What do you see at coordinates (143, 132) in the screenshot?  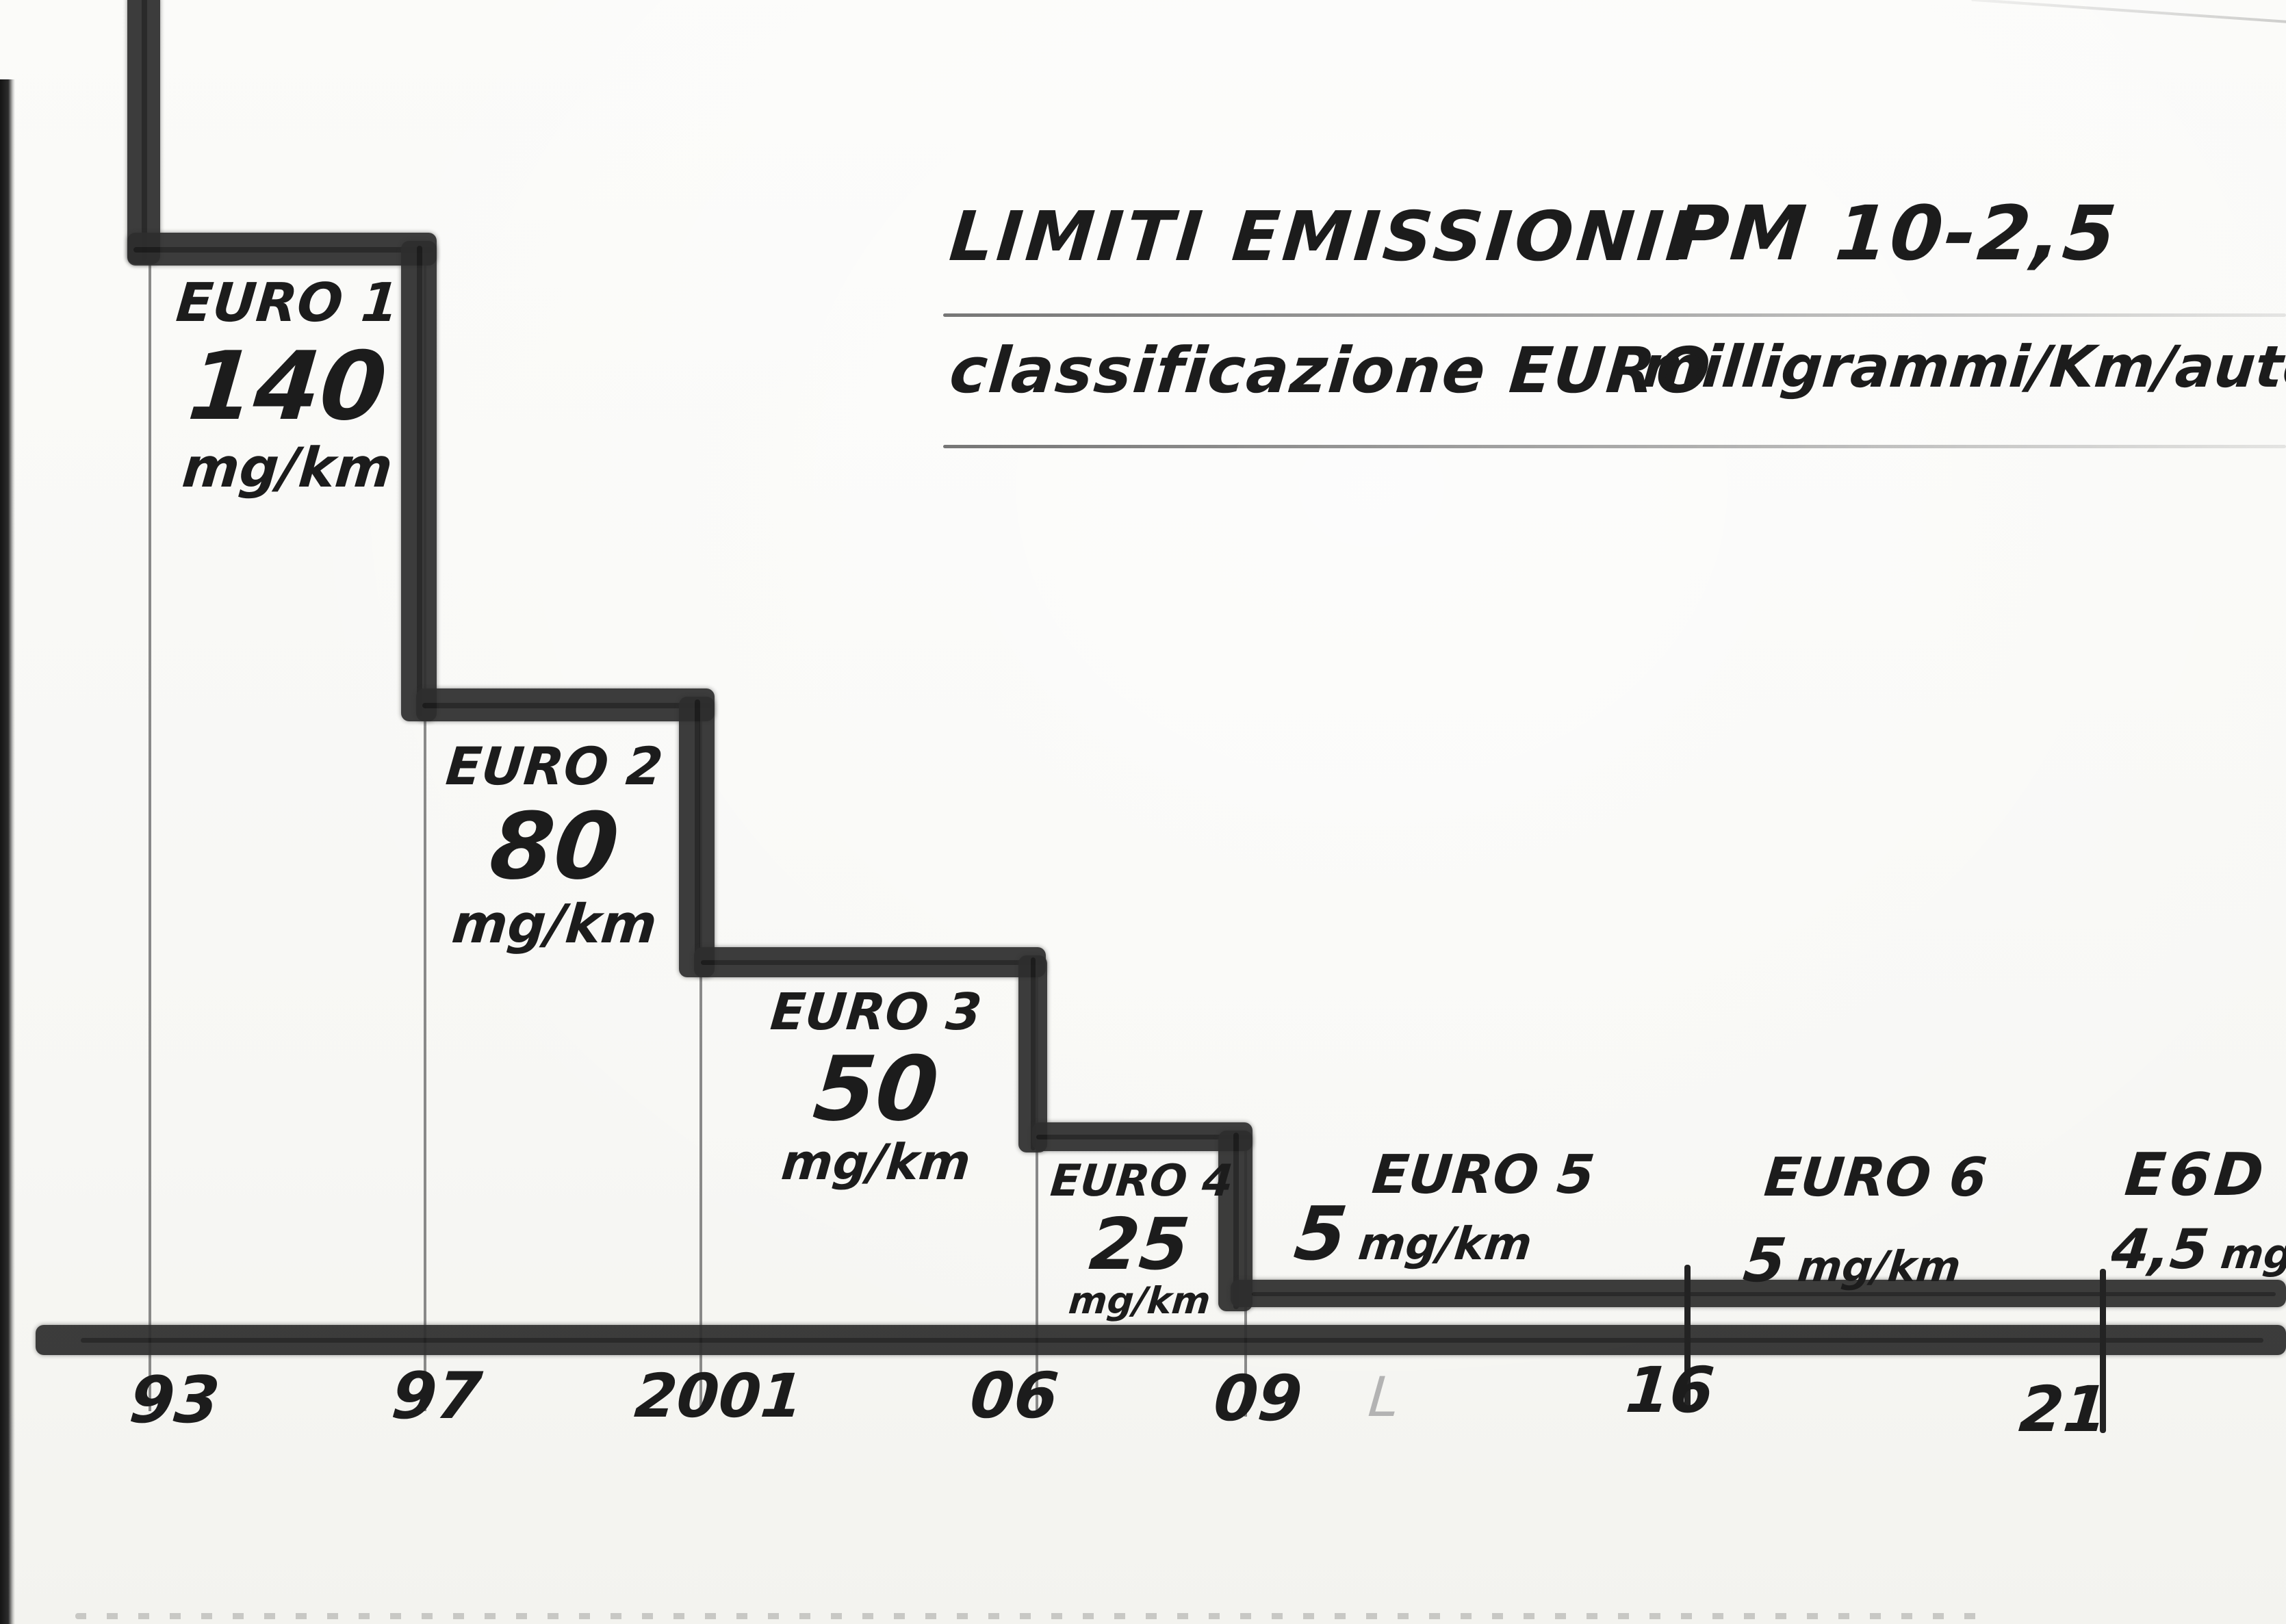 I see `euro1-left-riser` at bounding box center [143, 132].